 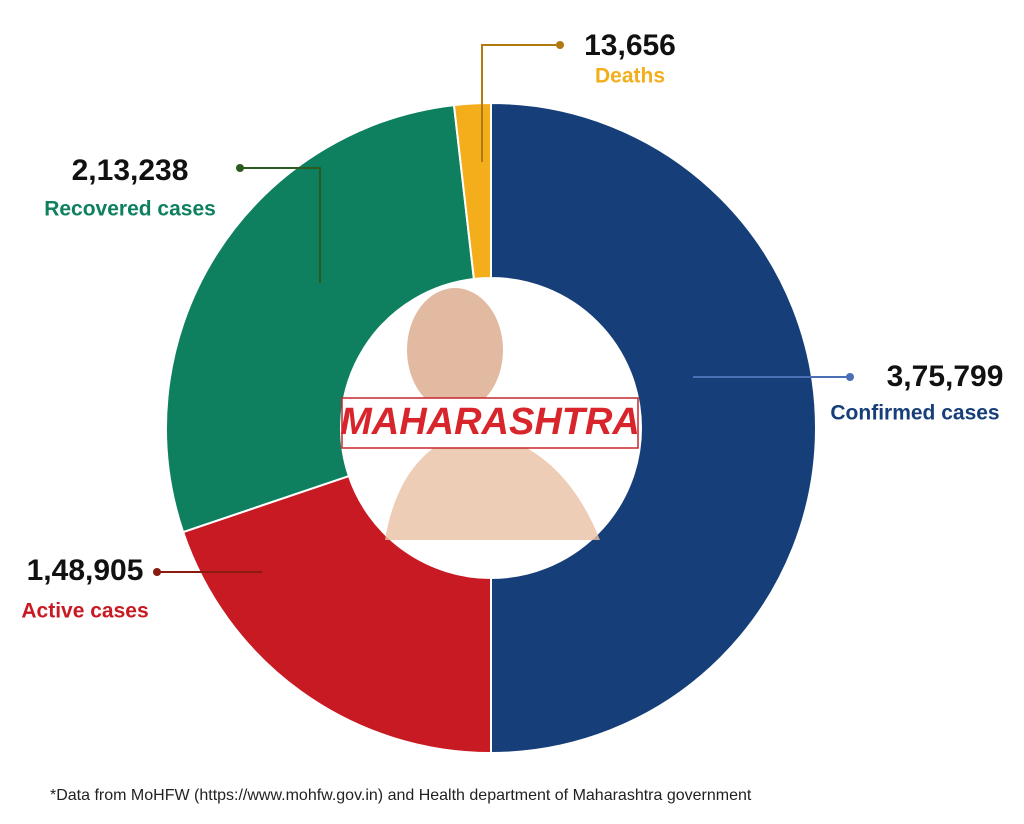 I want to click on value-label: 3,75,799, so click(x=945, y=376).